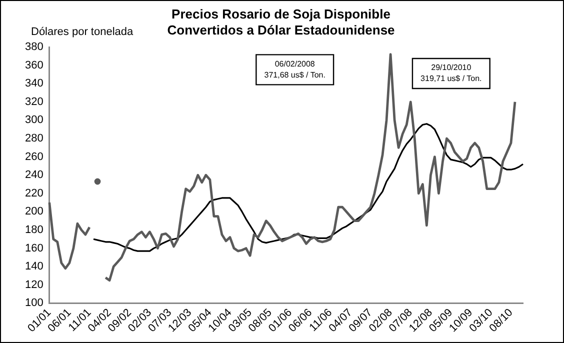 This screenshot has width=564, height=343. What do you see at coordinates (34, 266) in the screenshot?
I see `y-tick-label: 140` at bounding box center [34, 266].